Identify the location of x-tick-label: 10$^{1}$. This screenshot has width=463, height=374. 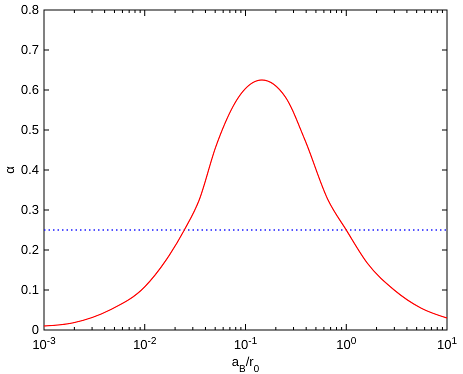
(447, 344).